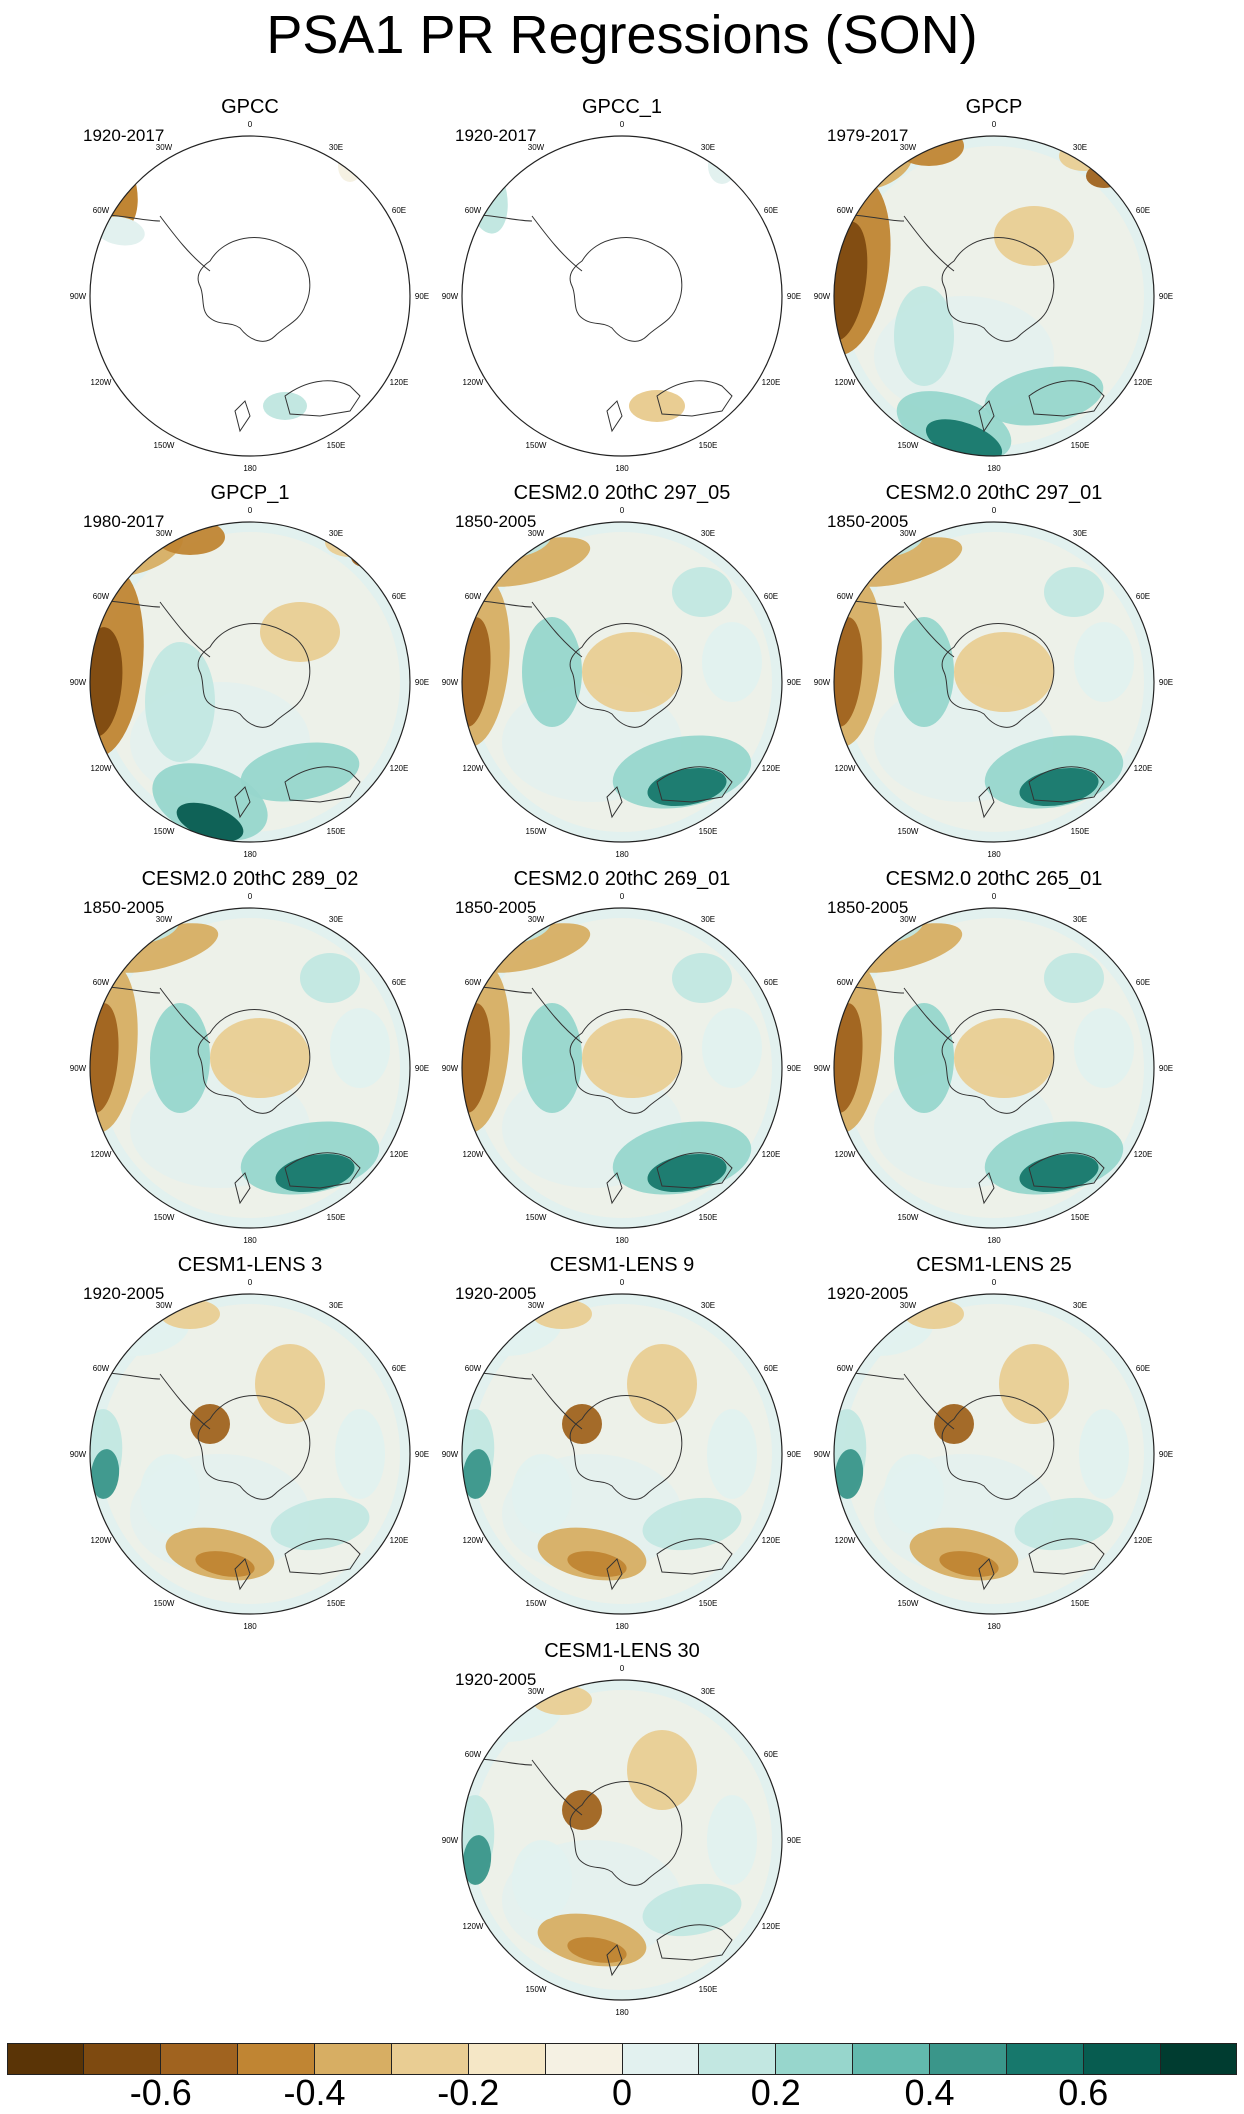  What do you see at coordinates (160, 2092) in the screenshot?
I see `colorbar-tick-label: -0.6` at bounding box center [160, 2092].